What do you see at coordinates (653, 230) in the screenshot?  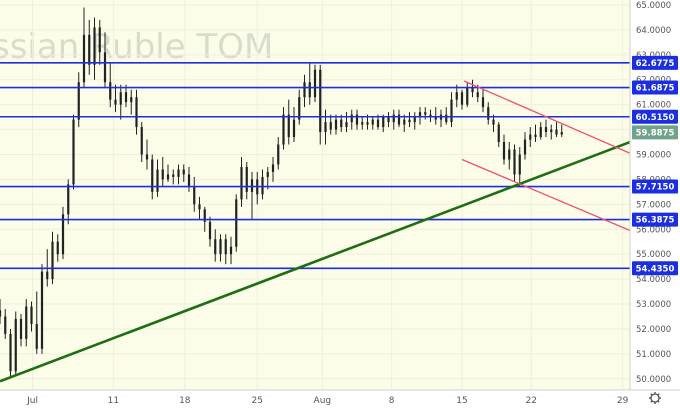 I see `y-tick-label: 56.0000` at bounding box center [653, 230].